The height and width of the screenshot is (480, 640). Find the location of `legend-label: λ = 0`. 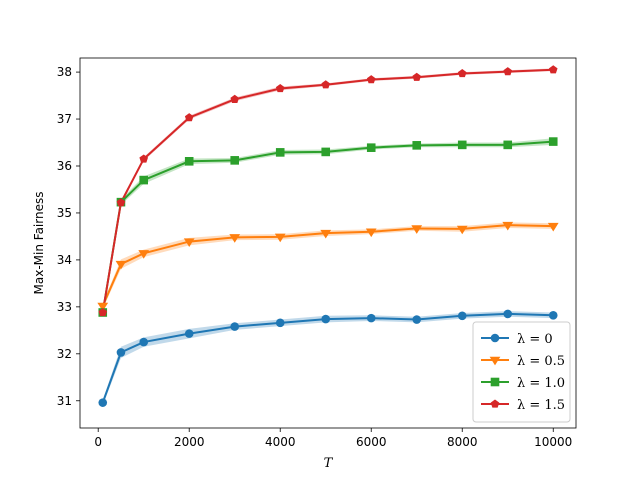

legend-label: λ = 0 is located at coordinates (535, 339).